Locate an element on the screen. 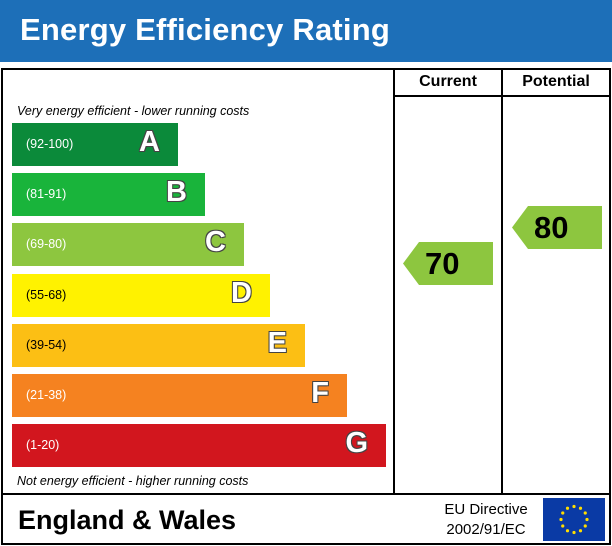 The height and width of the screenshot is (546, 612). band-letter: A is located at coordinates (149, 142).